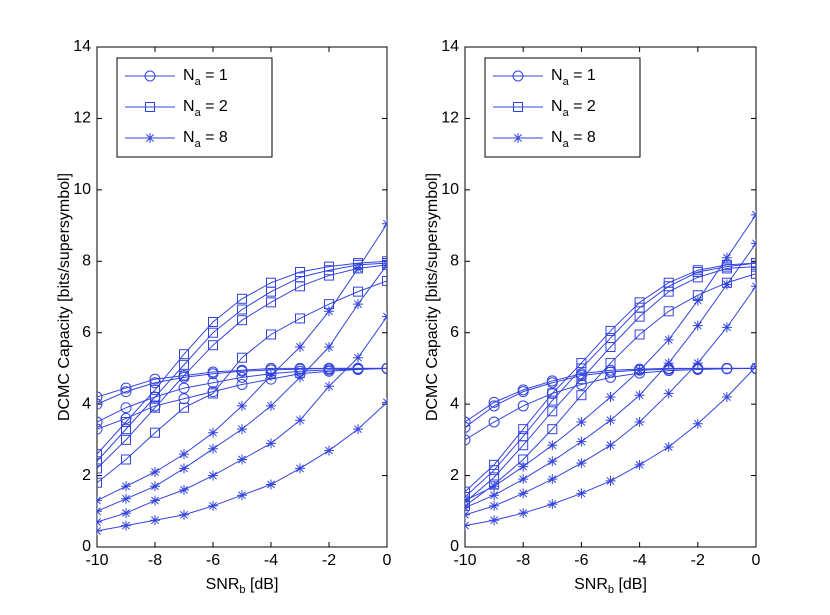  I want to click on y-tick-label: 12, so click(450, 118).